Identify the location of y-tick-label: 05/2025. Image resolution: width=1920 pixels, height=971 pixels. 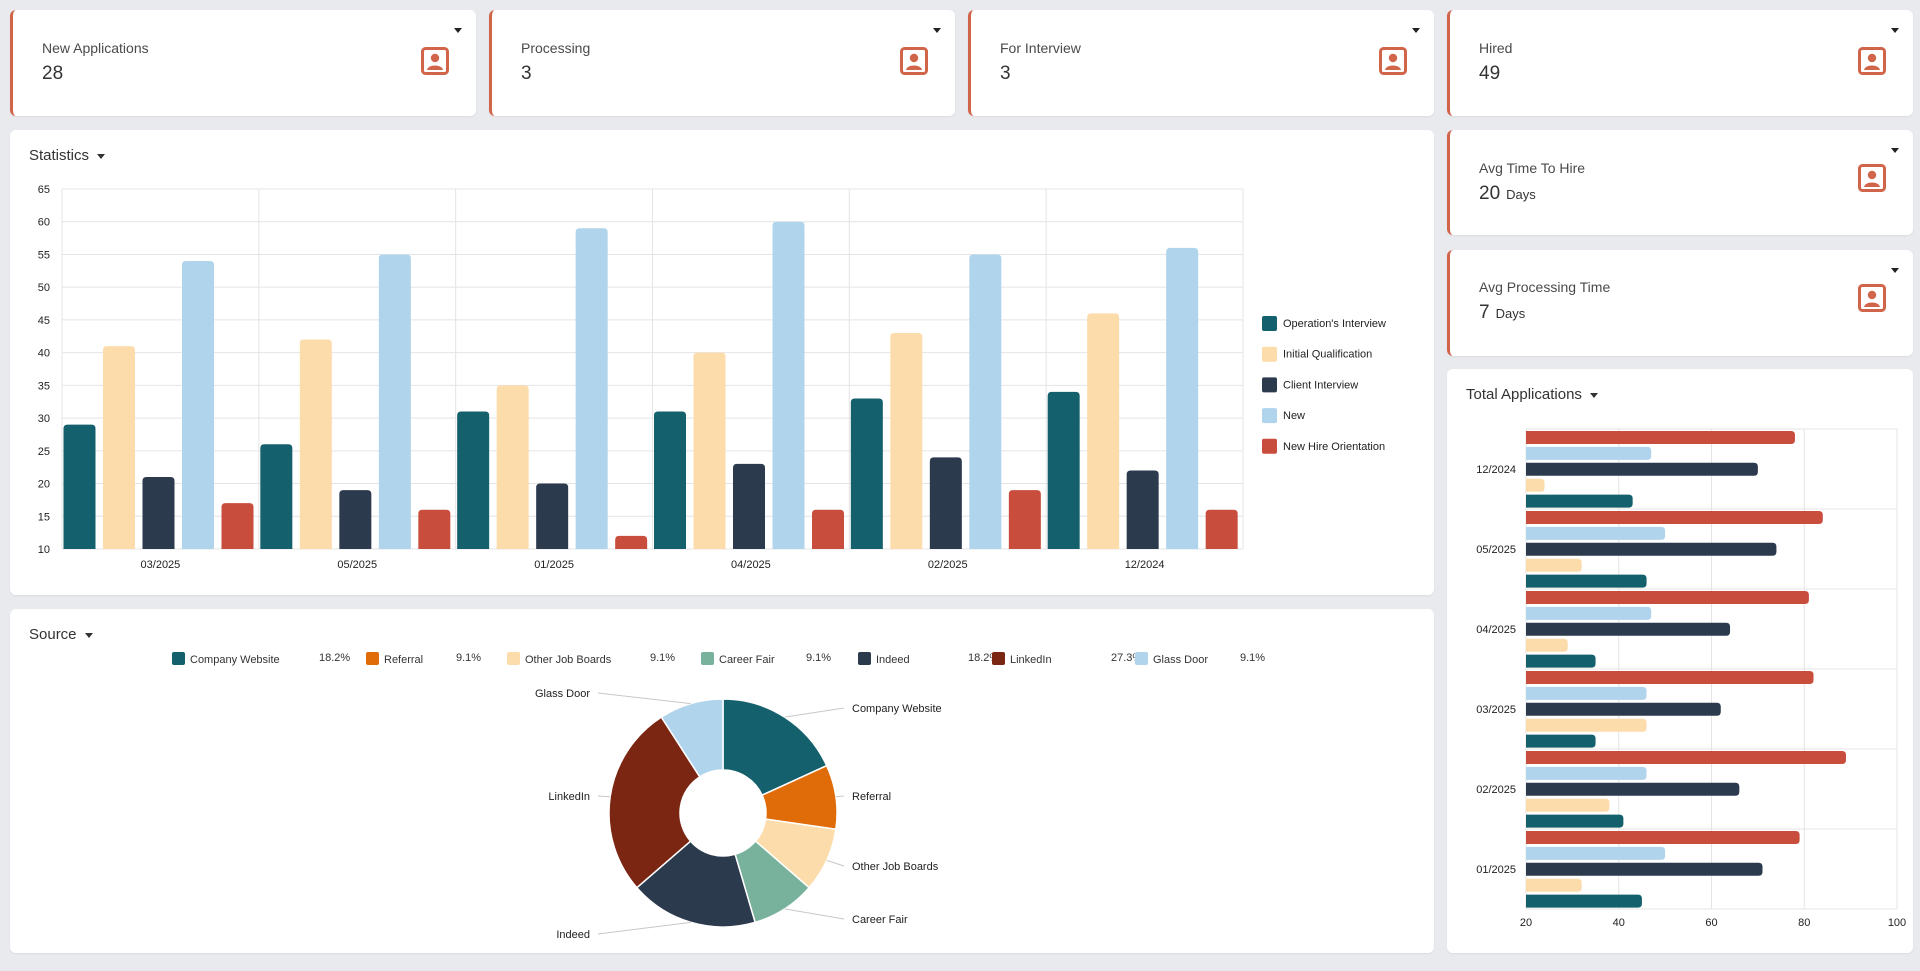
(1496, 550).